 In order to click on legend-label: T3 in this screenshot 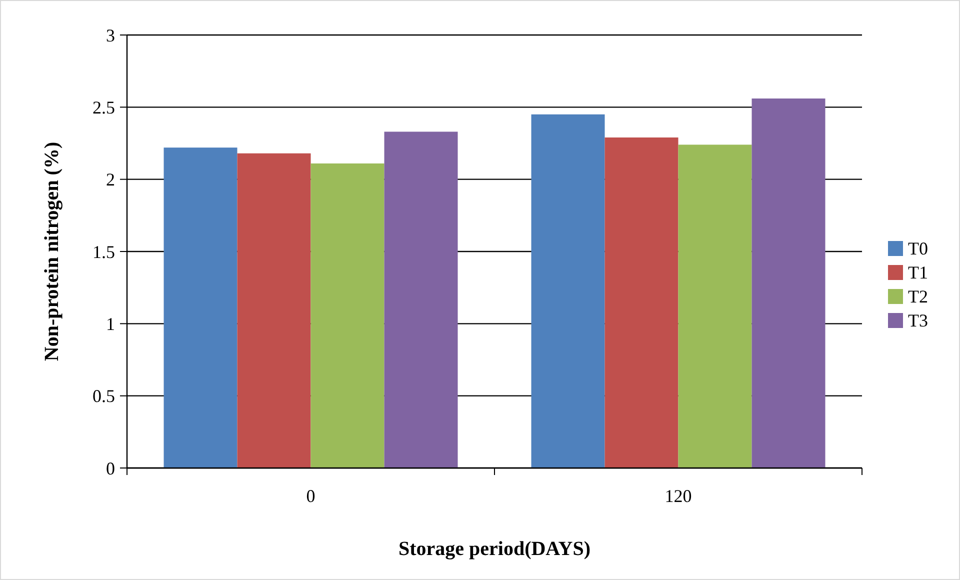, I will do `click(918, 320)`.